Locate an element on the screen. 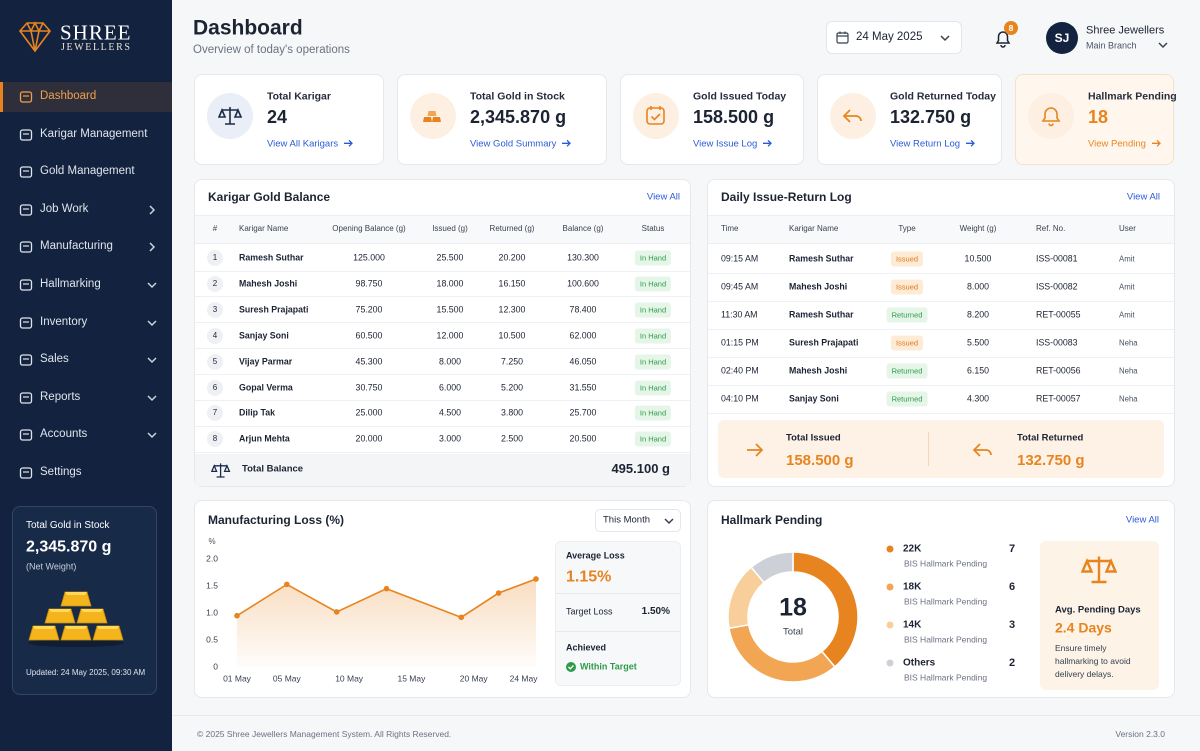 The width and height of the screenshot is (1200, 751). stock-updated: Updated: 24 May 2025, 09:30 AM is located at coordinates (86, 673).